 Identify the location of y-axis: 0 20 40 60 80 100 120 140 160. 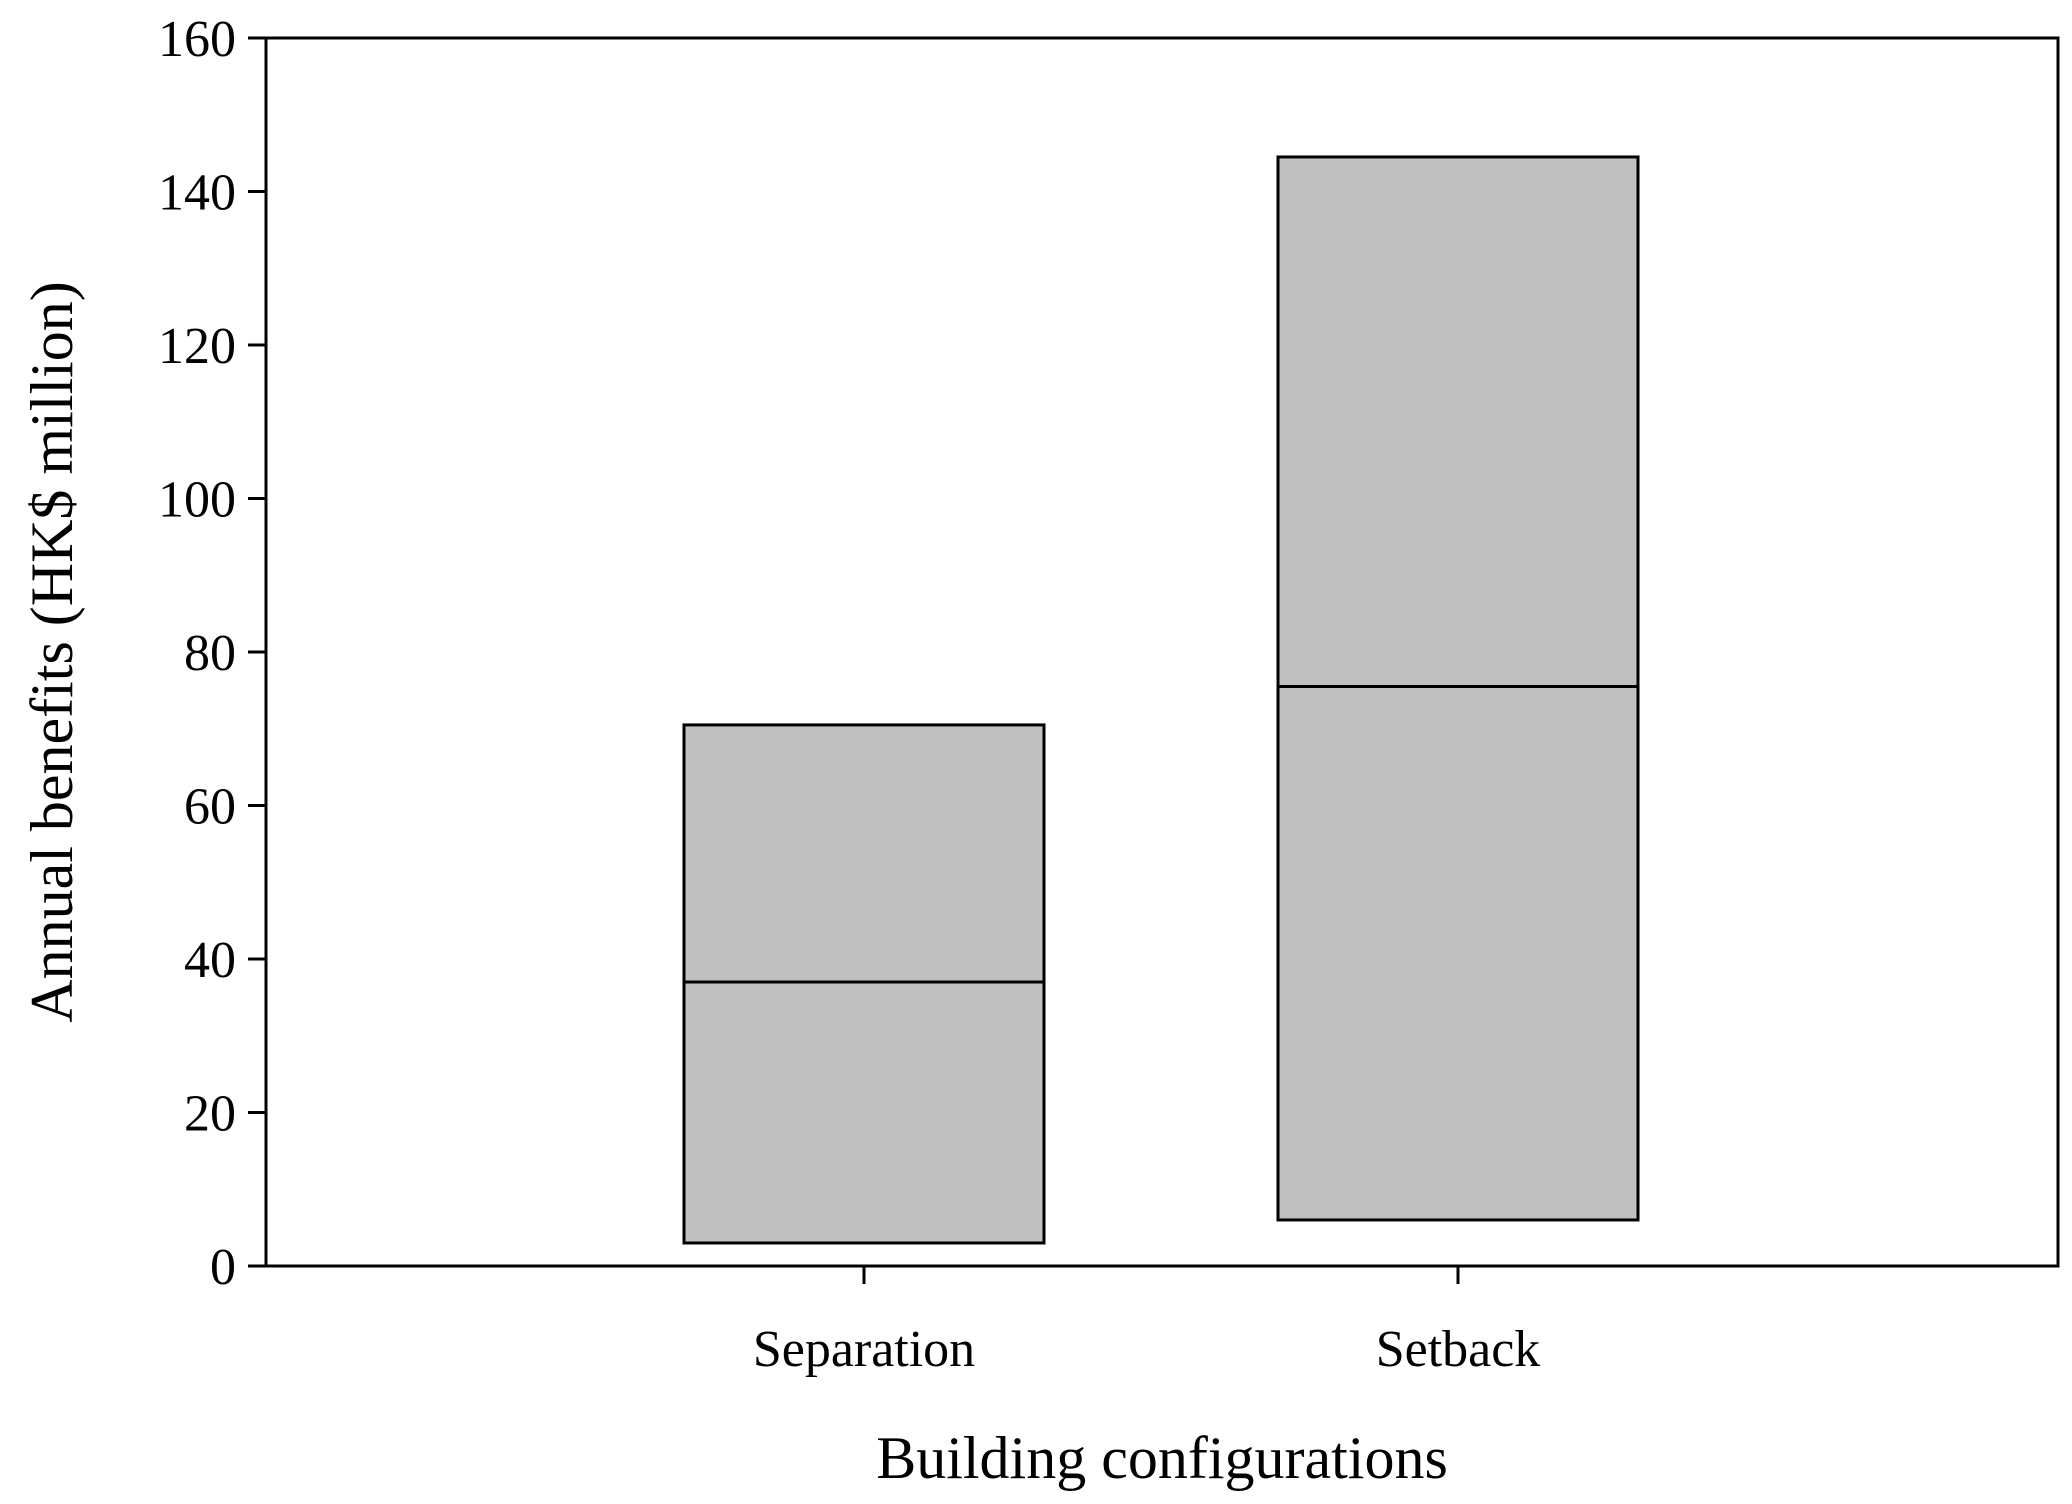
(212, 653).